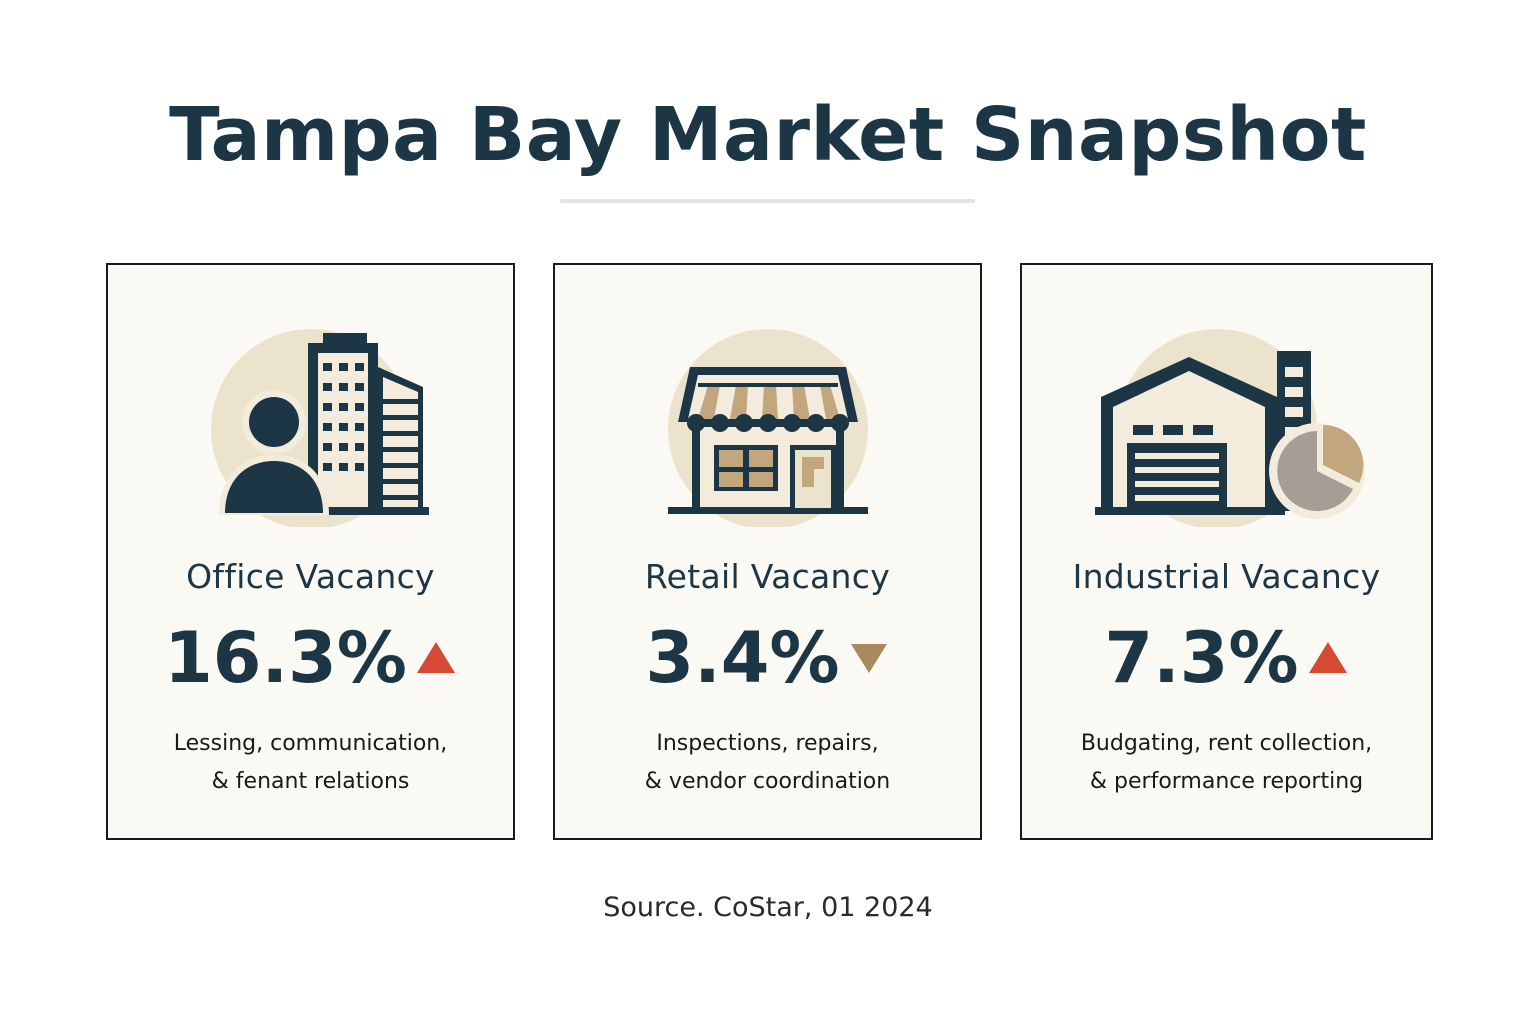 This screenshot has width=1536, height=1024. Describe the element at coordinates (767, 576) in the screenshot. I see `retail-vacancy-label: Retail Vacancy` at that location.